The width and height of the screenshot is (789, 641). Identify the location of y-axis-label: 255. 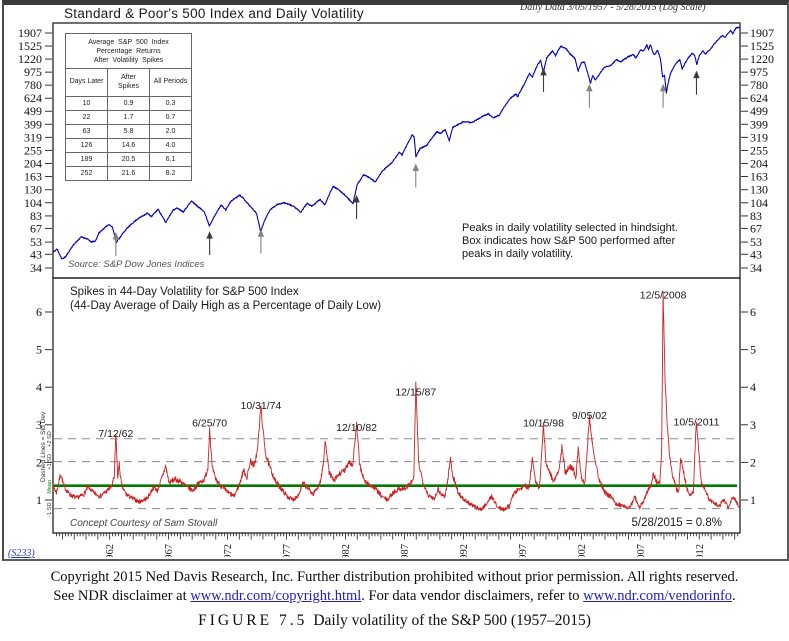
(759, 150).